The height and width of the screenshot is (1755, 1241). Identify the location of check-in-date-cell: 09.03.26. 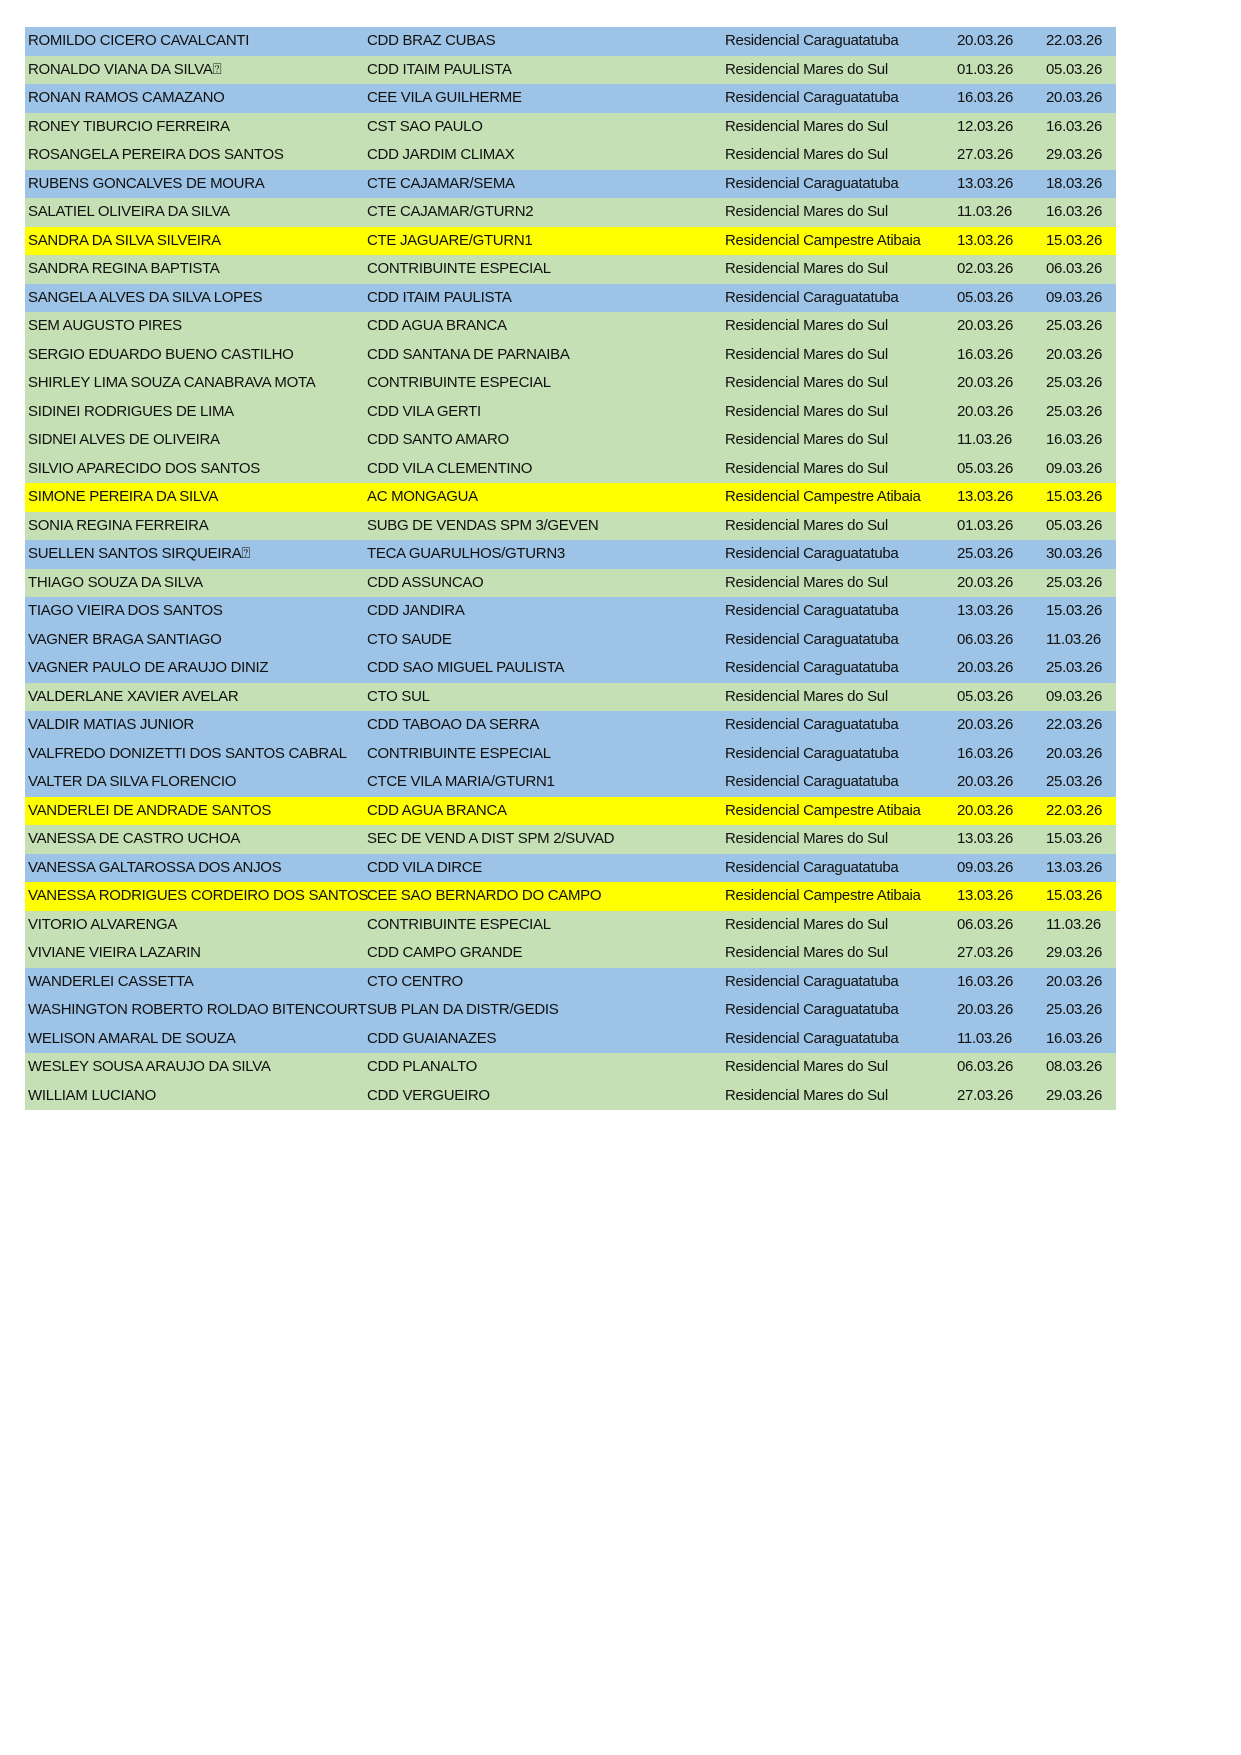
(985, 867).